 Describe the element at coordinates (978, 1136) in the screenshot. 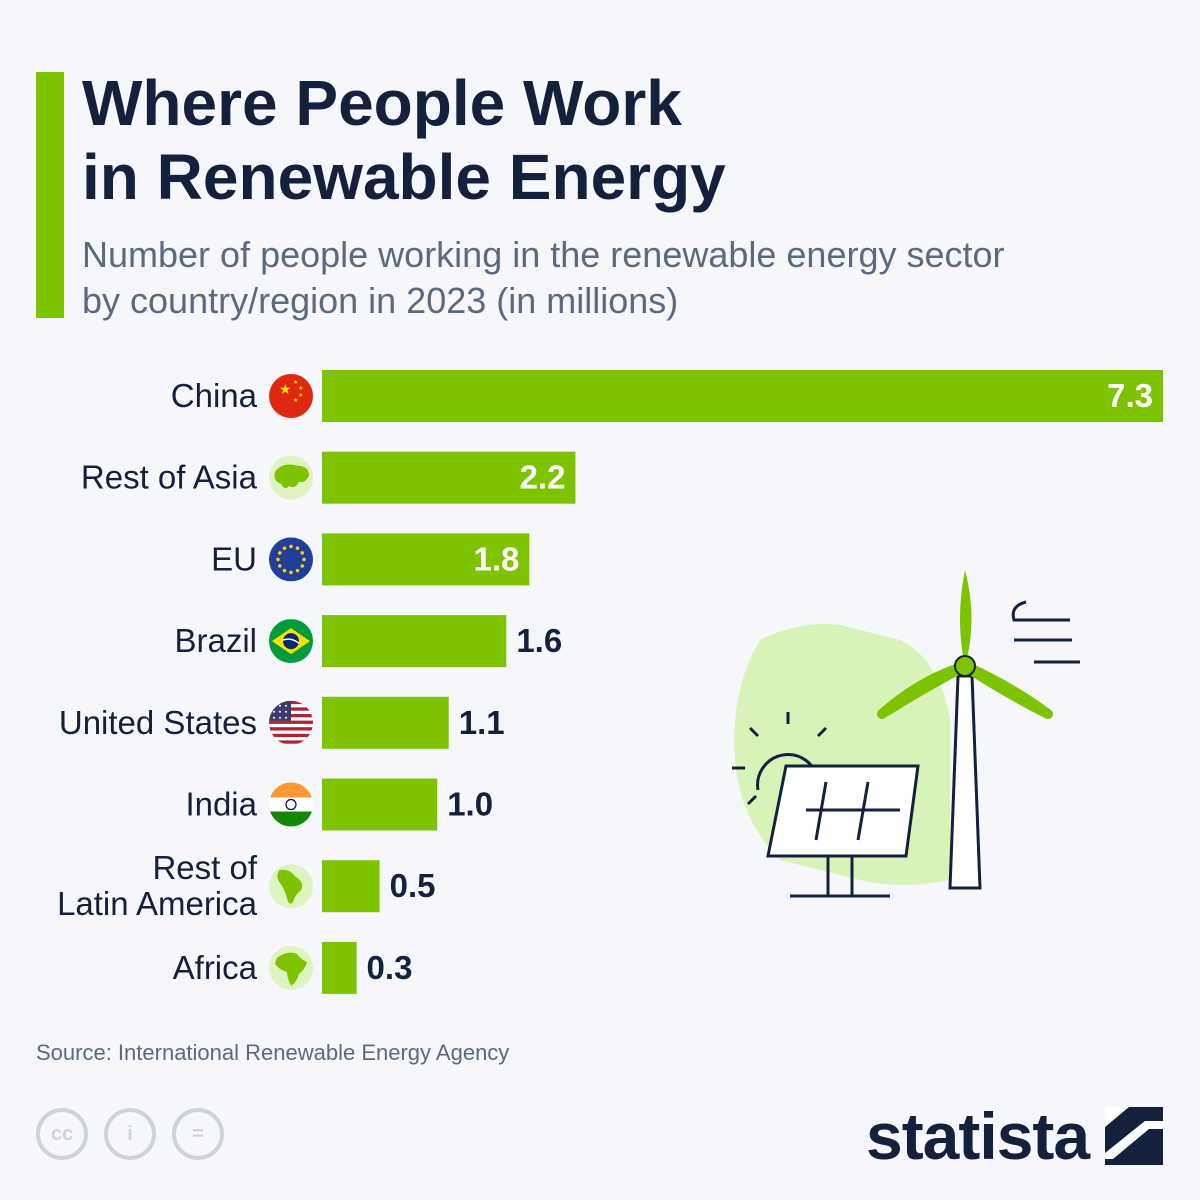

I see `brand-name: statista` at that location.